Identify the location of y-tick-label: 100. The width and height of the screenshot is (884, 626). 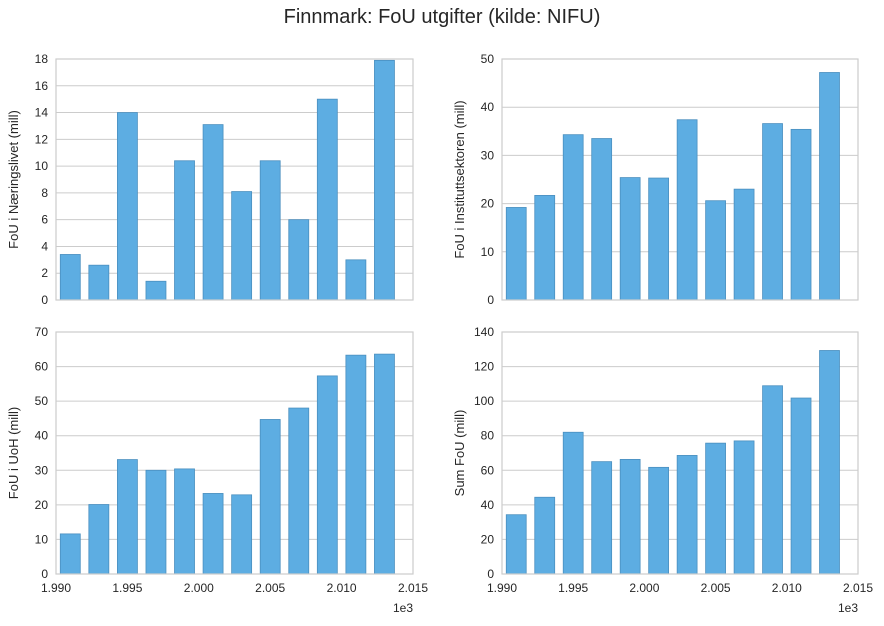
(484, 401).